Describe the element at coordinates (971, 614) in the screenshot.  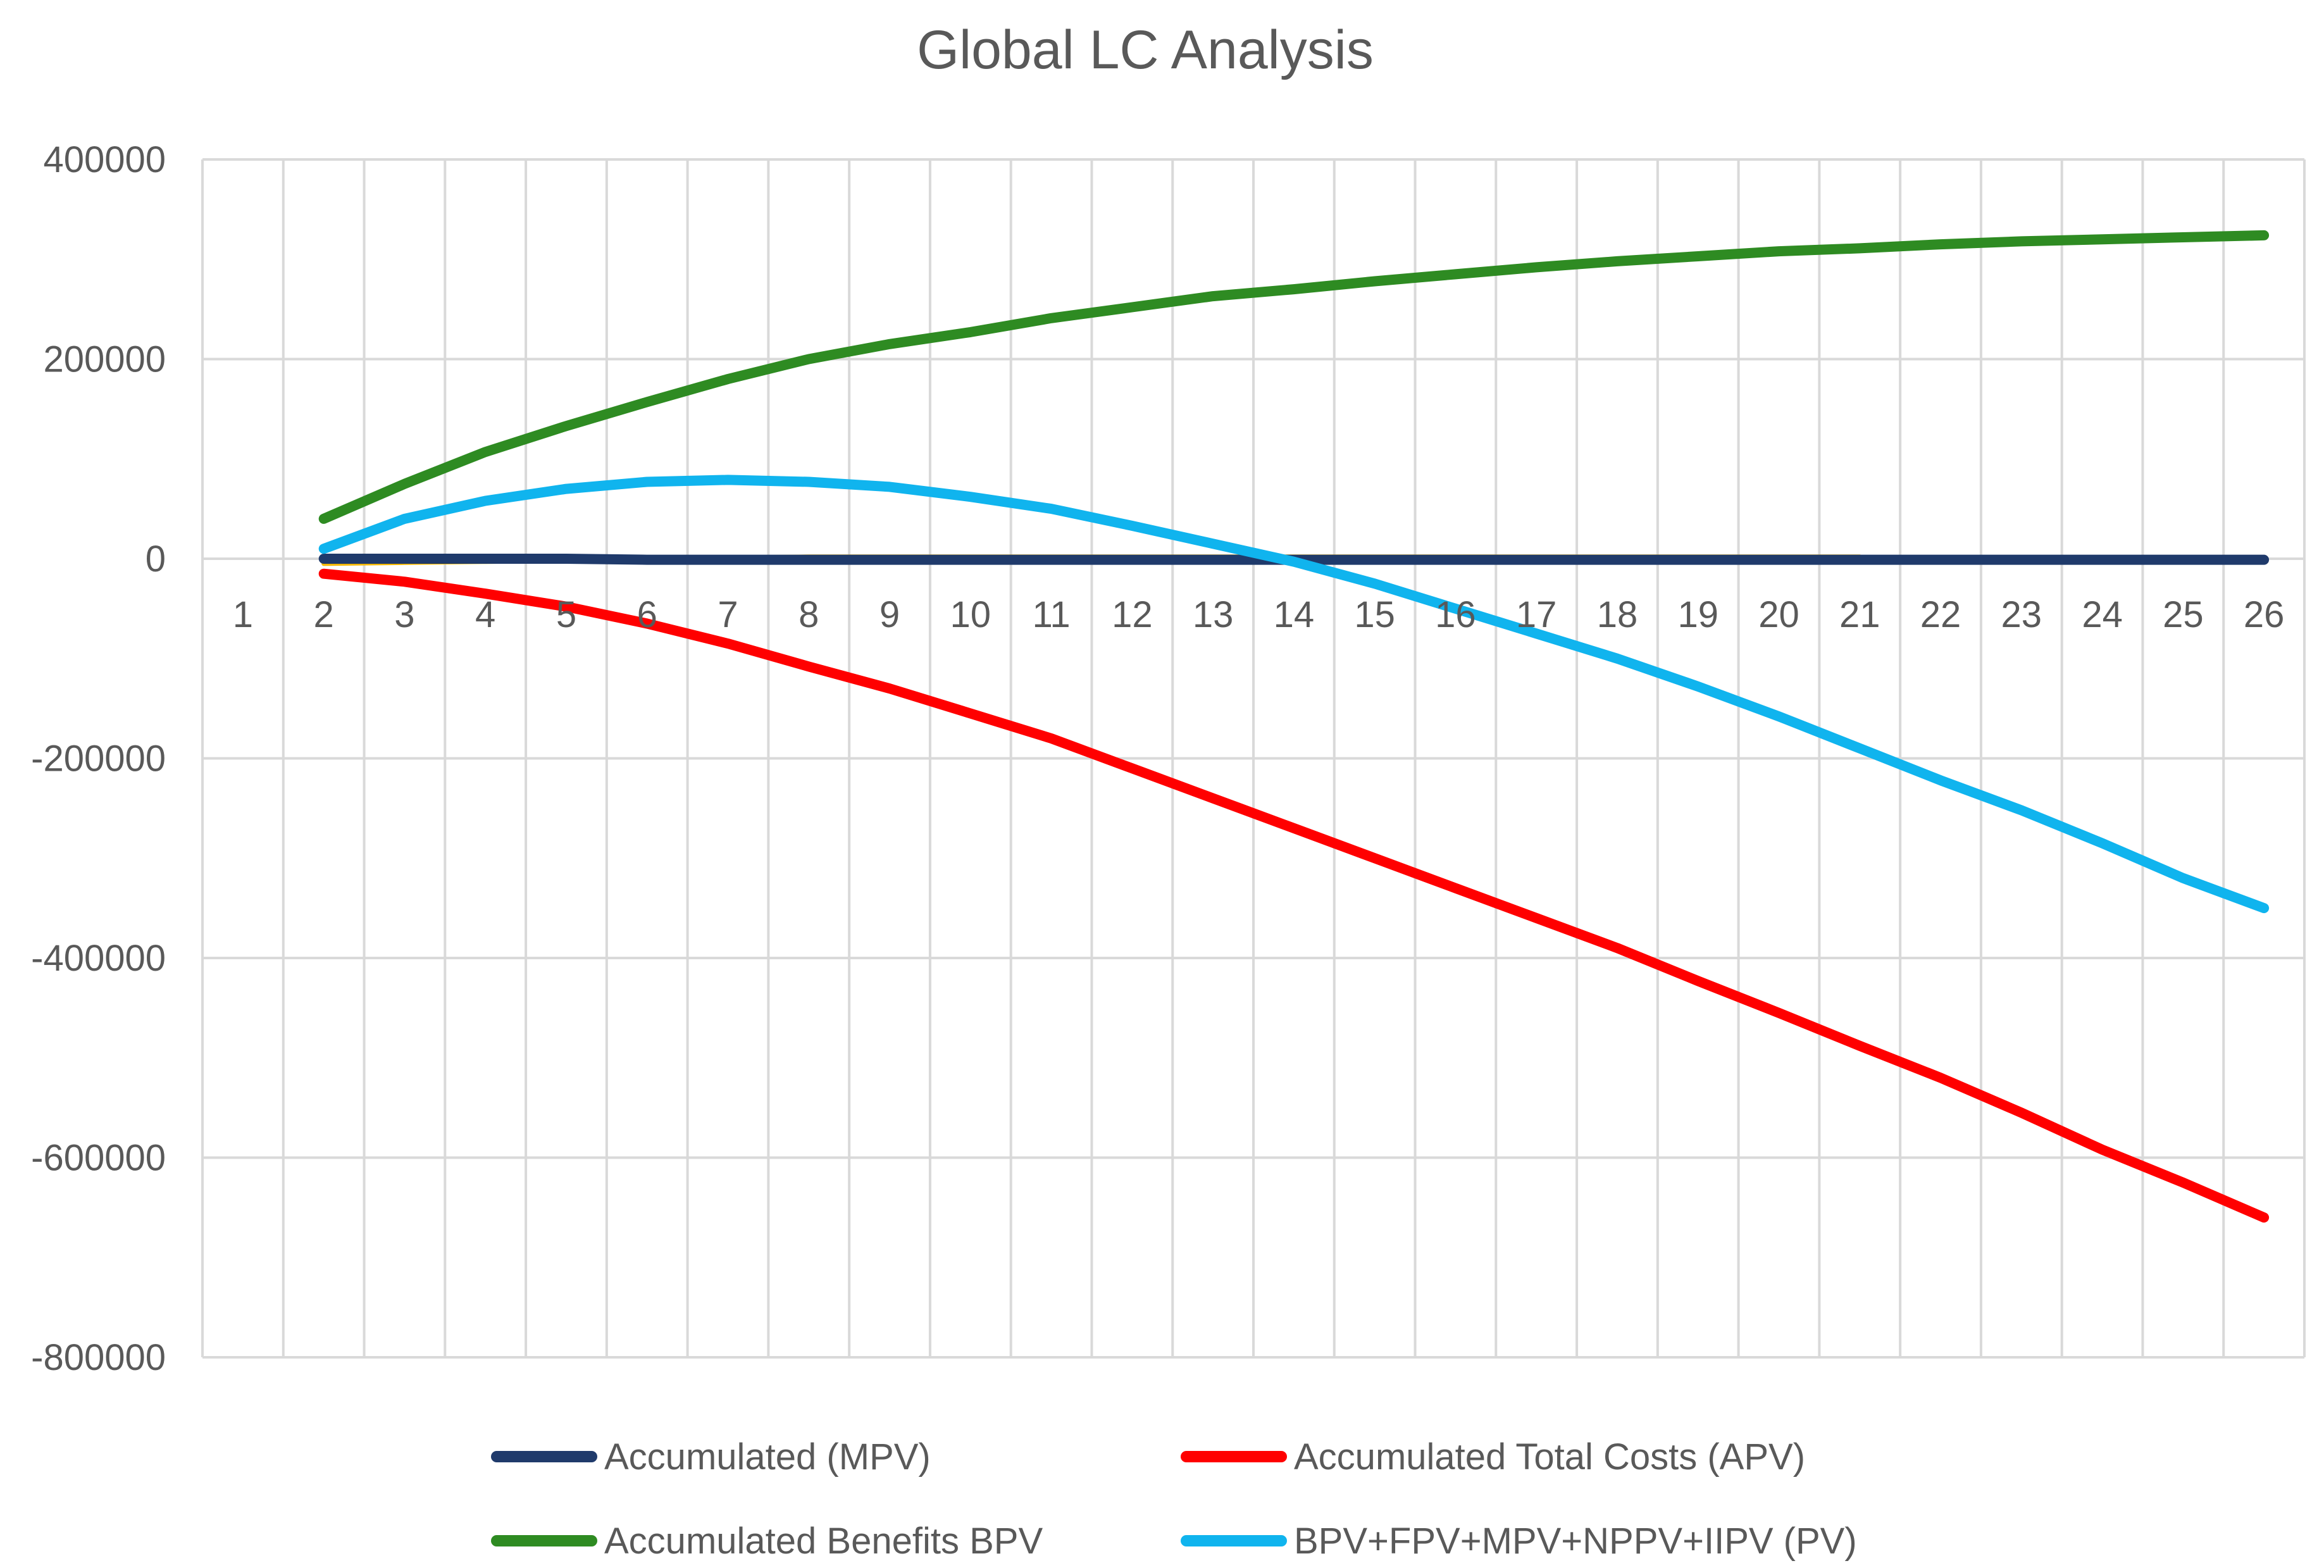
I see `x-tick-label: 10` at that location.